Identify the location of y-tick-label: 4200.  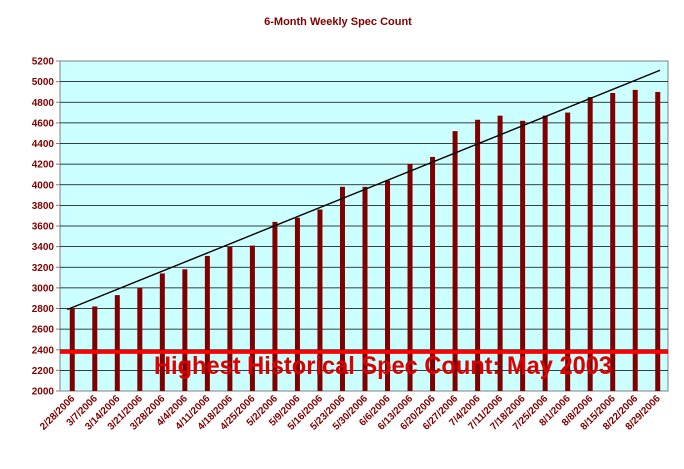
(43, 165).